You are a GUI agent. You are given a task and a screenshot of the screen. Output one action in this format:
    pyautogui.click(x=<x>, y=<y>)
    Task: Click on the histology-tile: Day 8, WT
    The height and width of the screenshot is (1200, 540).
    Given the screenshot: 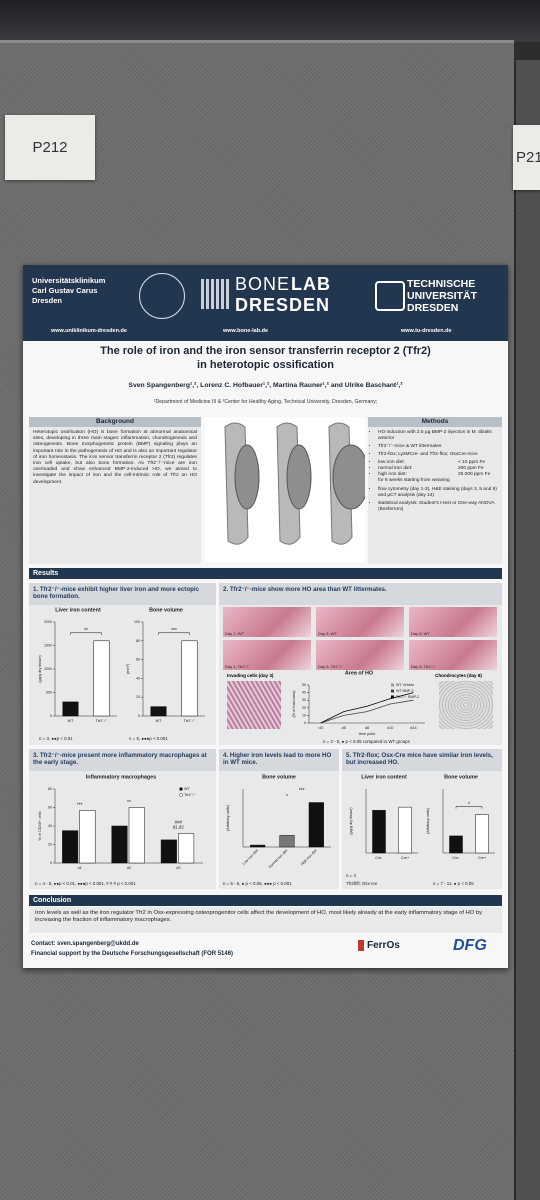 What is the action you would take?
    pyautogui.click(x=453, y=622)
    